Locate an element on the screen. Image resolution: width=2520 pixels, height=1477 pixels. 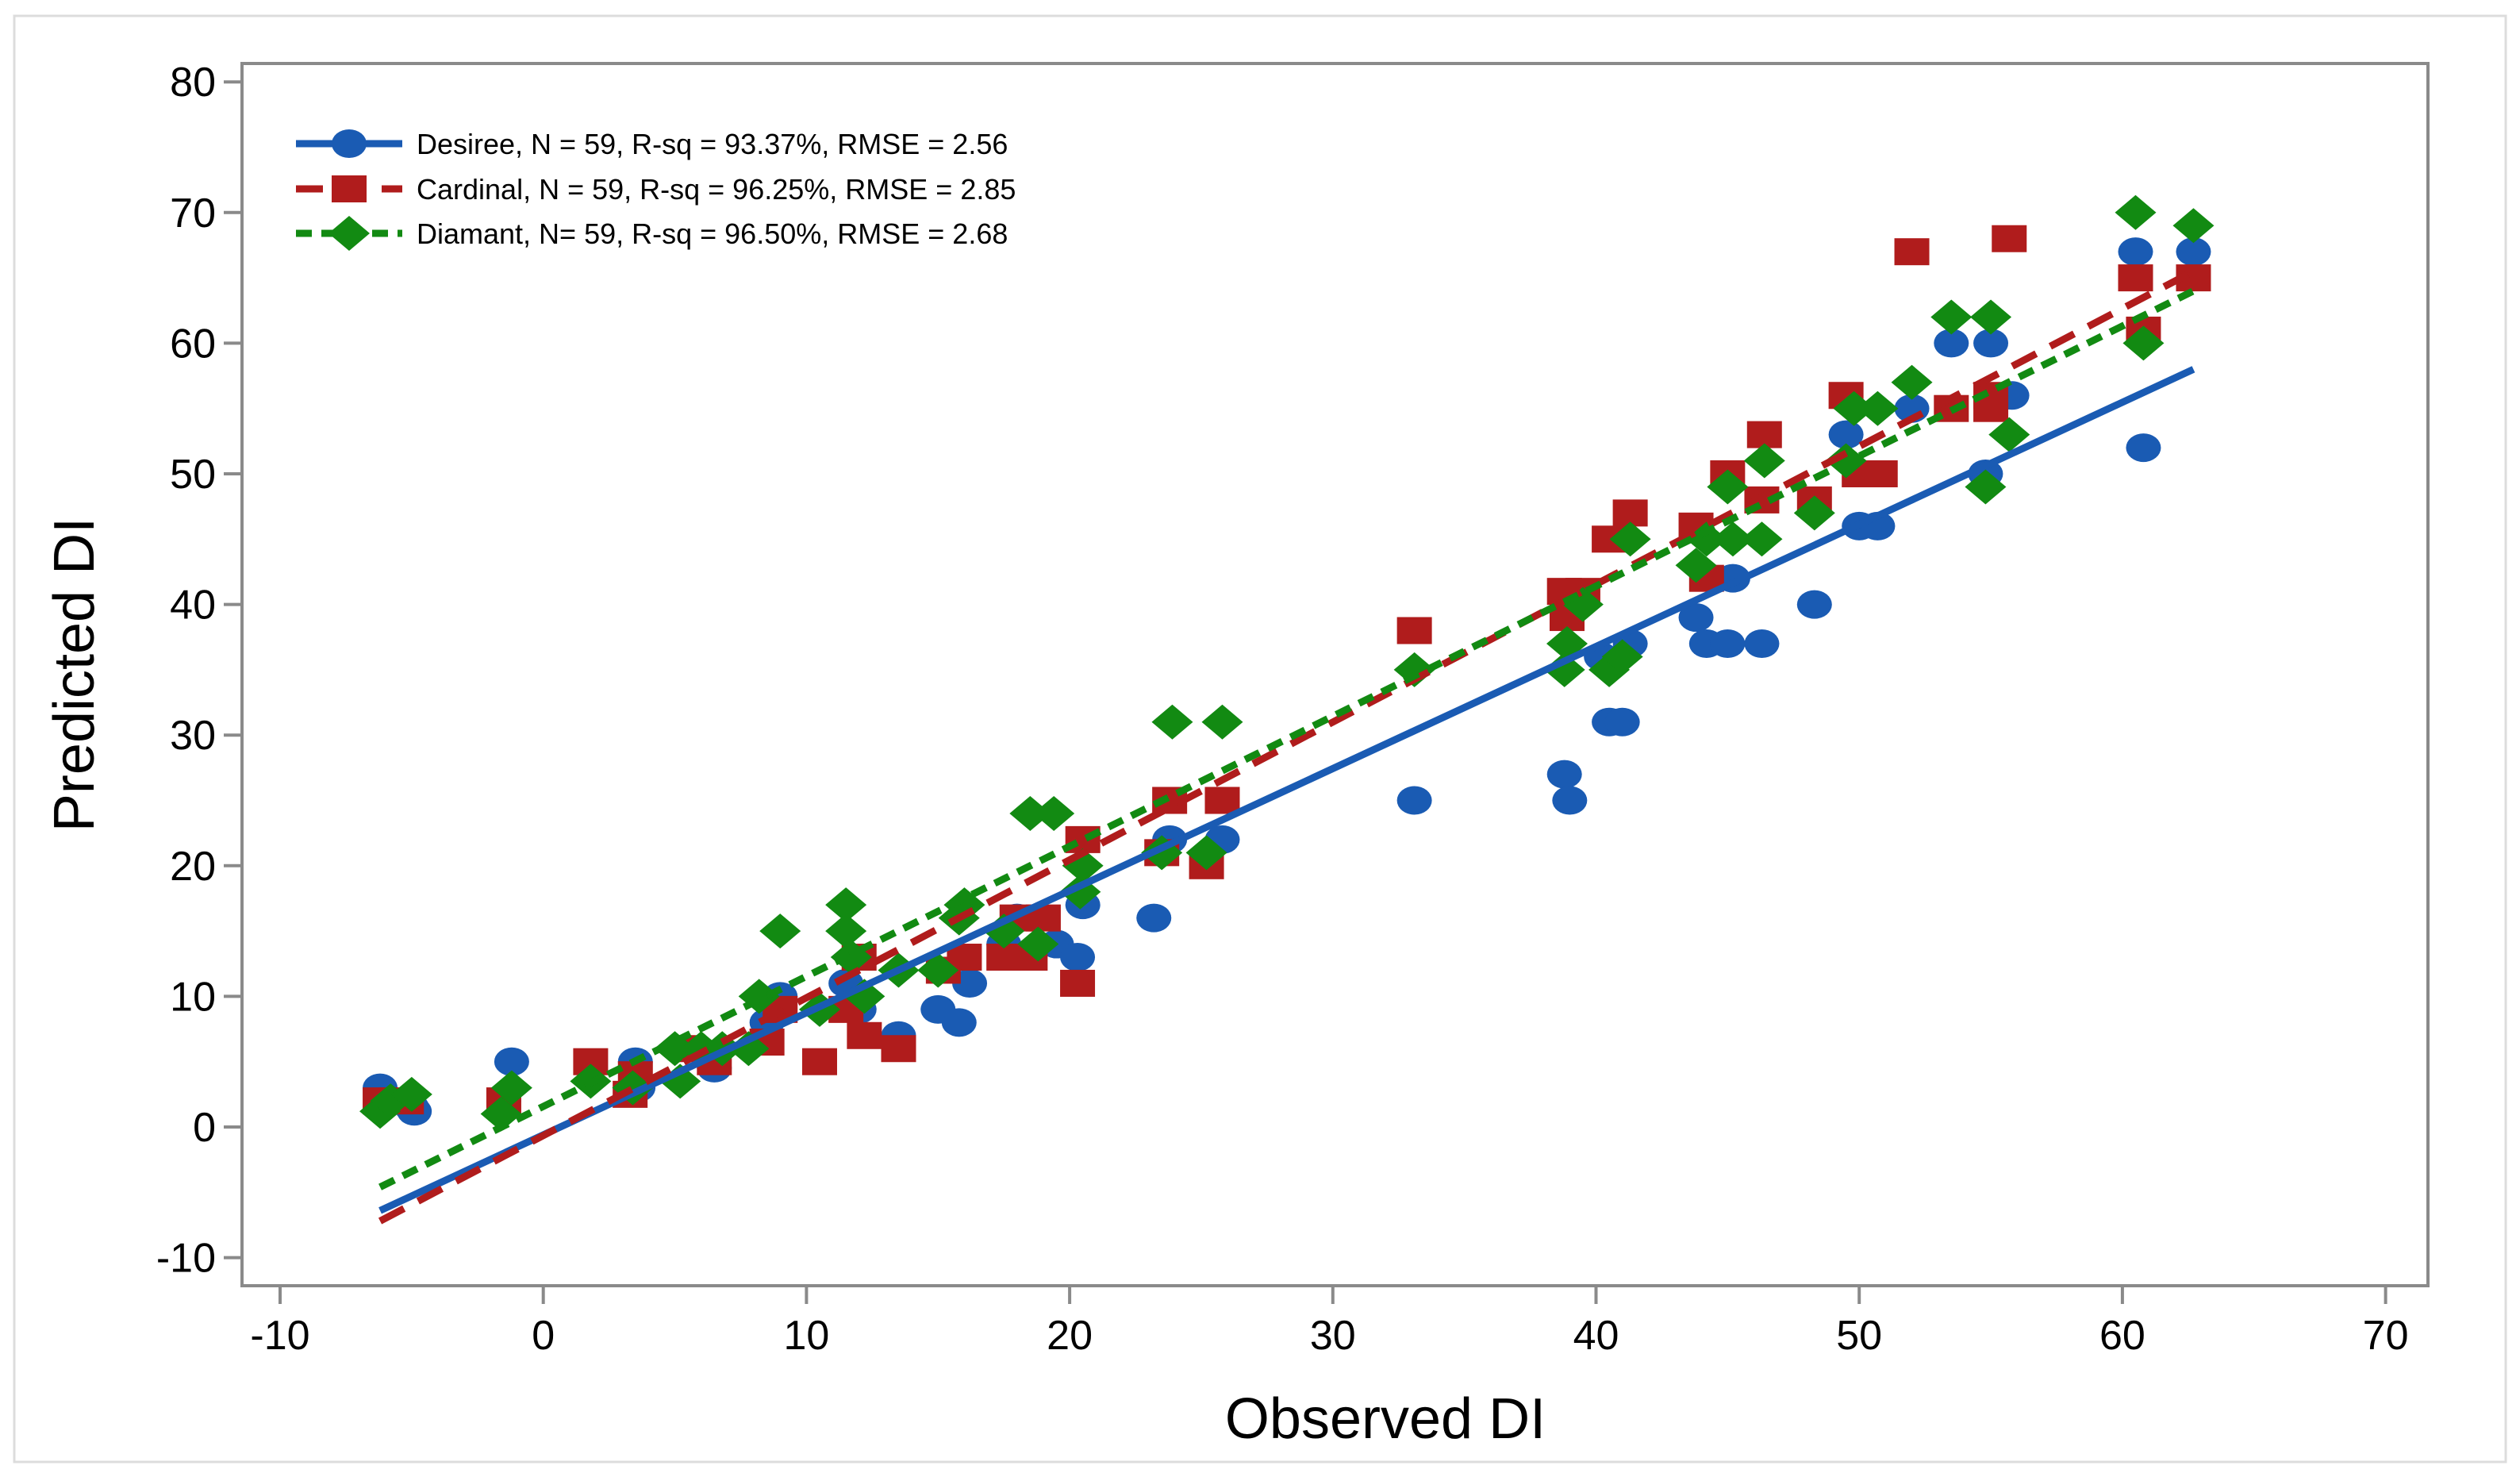
x-tick-label: 70 is located at coordinates (2386, 1336).